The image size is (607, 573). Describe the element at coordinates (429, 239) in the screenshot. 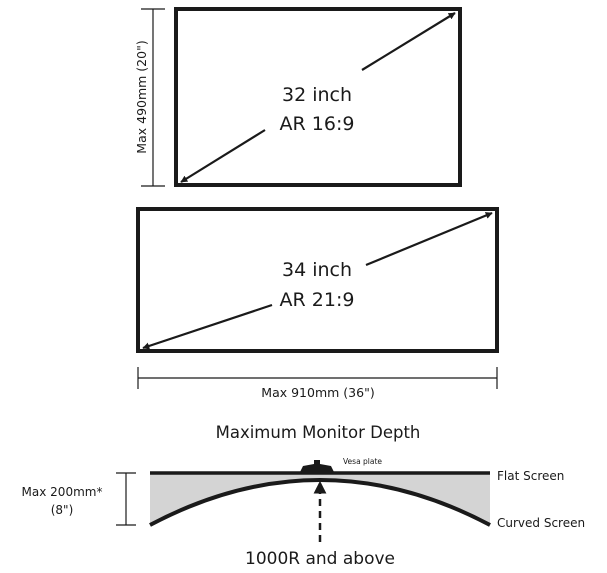

I see `monitor-34-diagonal-upper` at that location.